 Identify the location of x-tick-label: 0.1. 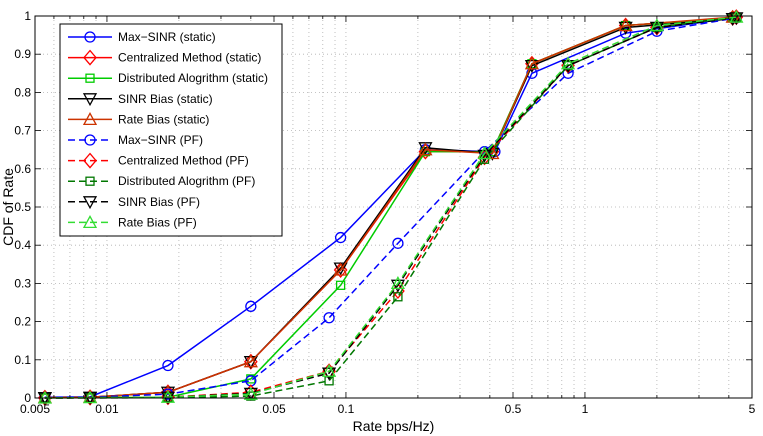
(346, 409).